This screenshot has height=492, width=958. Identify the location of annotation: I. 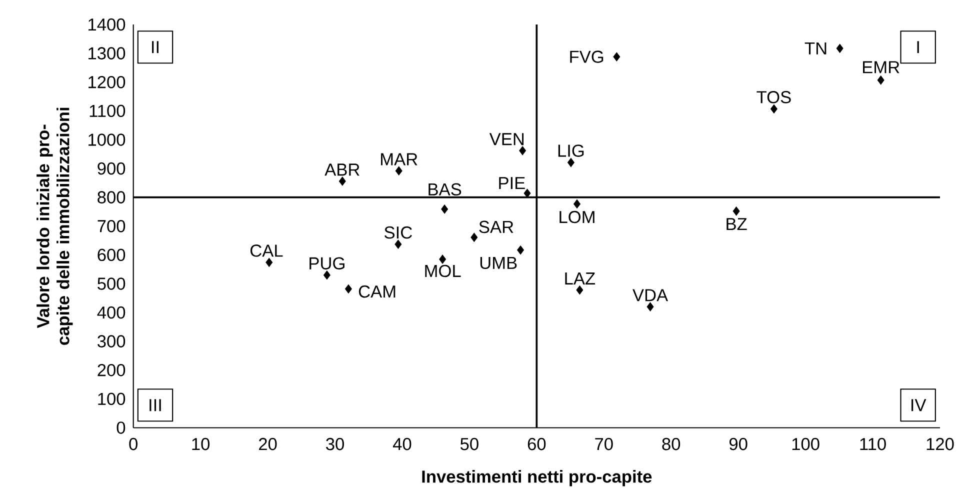
(918, 47).